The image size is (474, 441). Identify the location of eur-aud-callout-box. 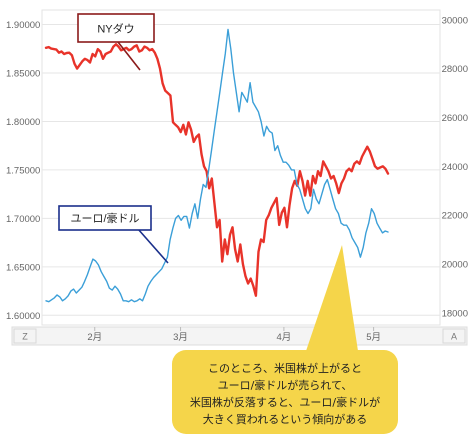
(105, 218).